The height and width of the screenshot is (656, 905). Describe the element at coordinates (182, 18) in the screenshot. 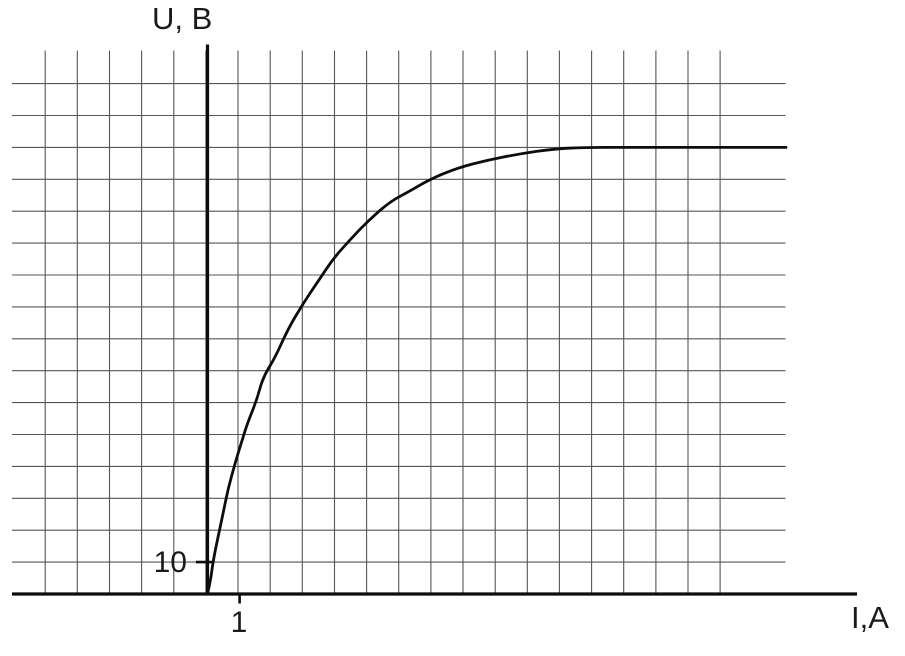

I see `y-axis-label: U, B` at that location.